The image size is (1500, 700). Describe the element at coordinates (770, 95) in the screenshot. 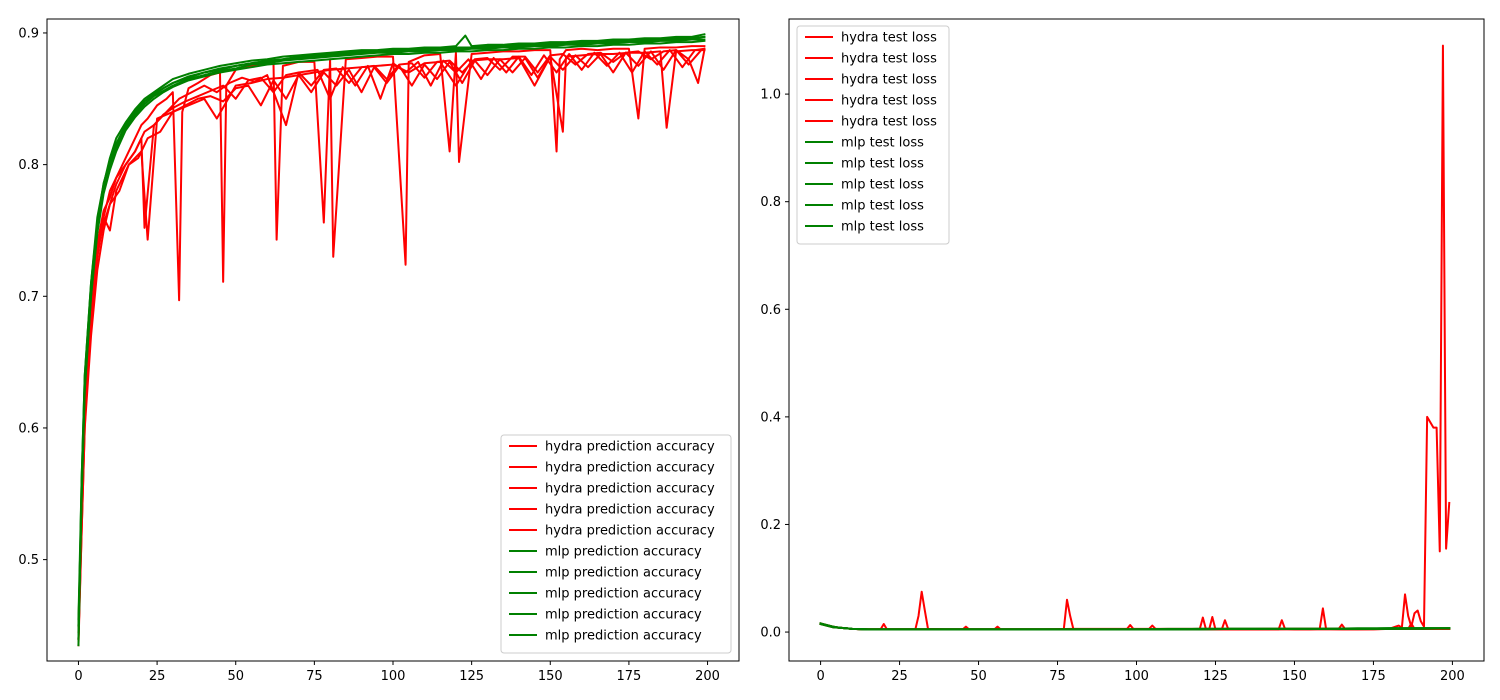

I see `y-tick-label: 1.0` at that location.